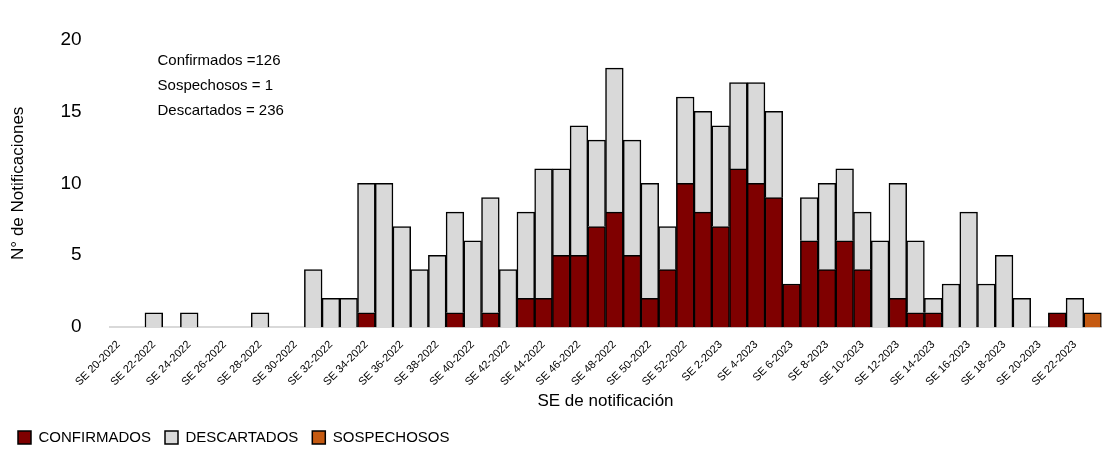  Describe the element at coordinates (219, 60) in the screenshot. I see `annotation: Confirmados =126` at that location.